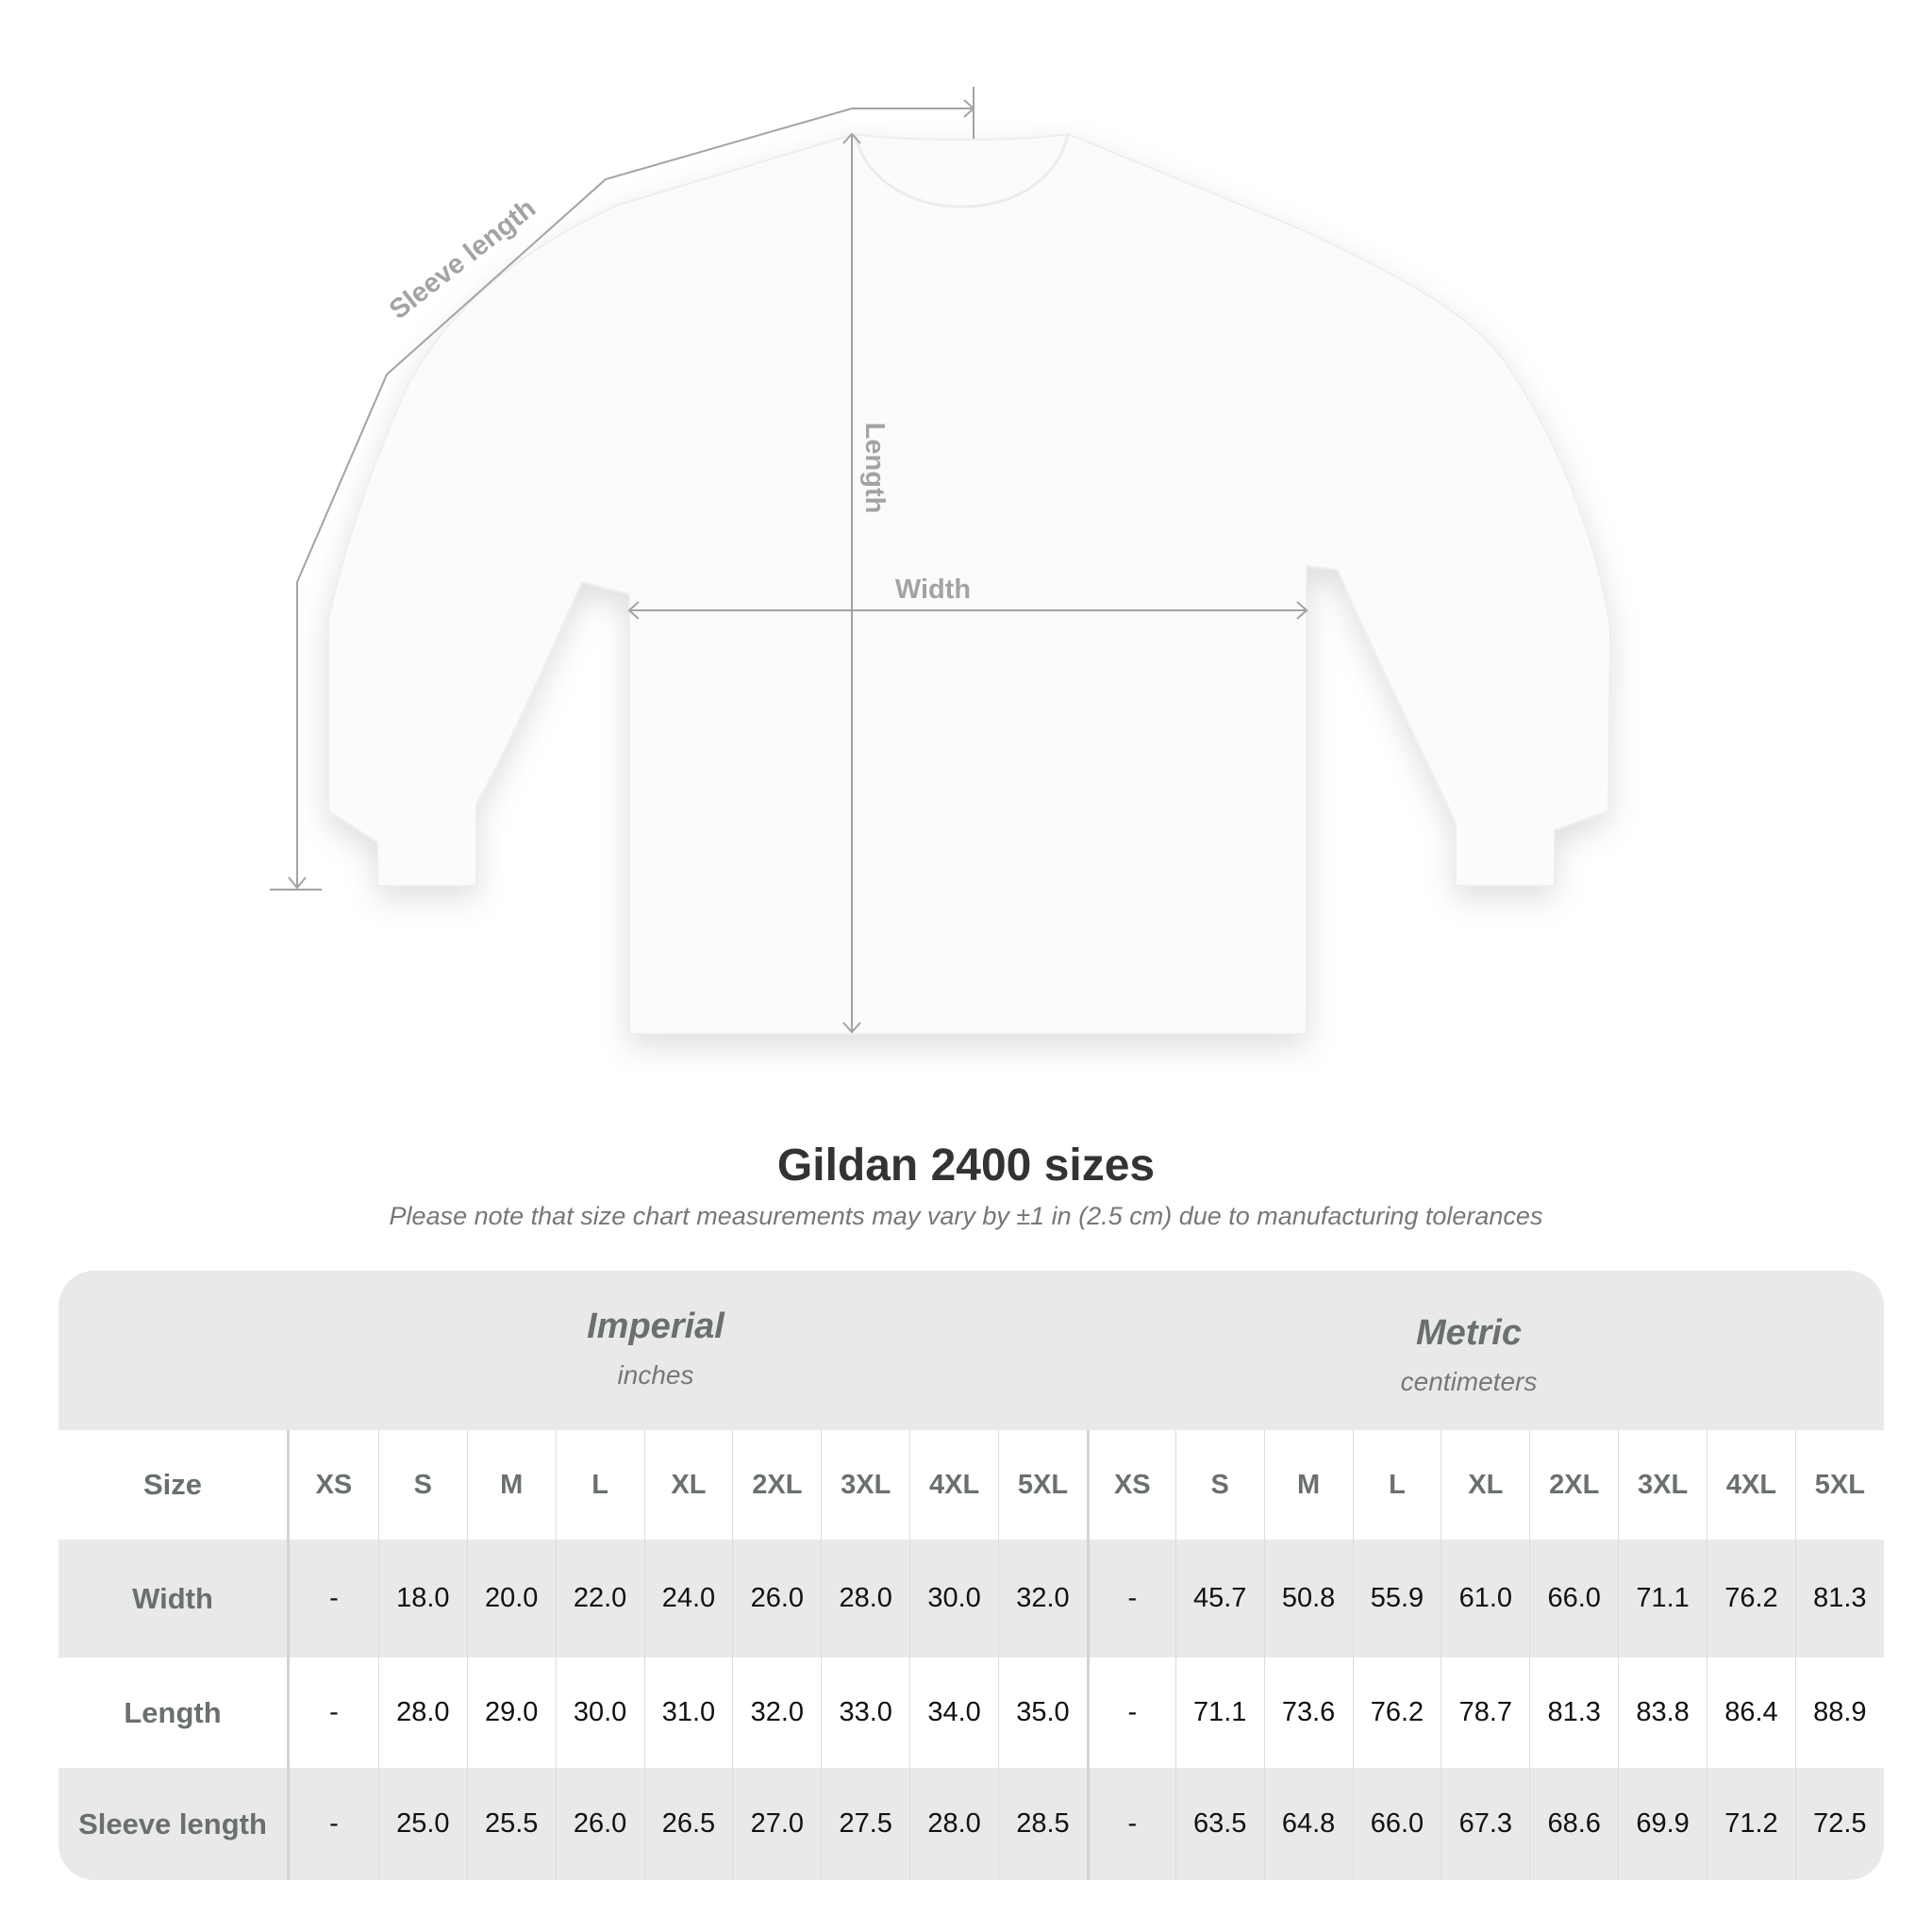  What do you see at coordinates (1219, 1598) in the screenshot?
I see `value-cell-metric: 45.7` at bounding box center [1219, 1598].